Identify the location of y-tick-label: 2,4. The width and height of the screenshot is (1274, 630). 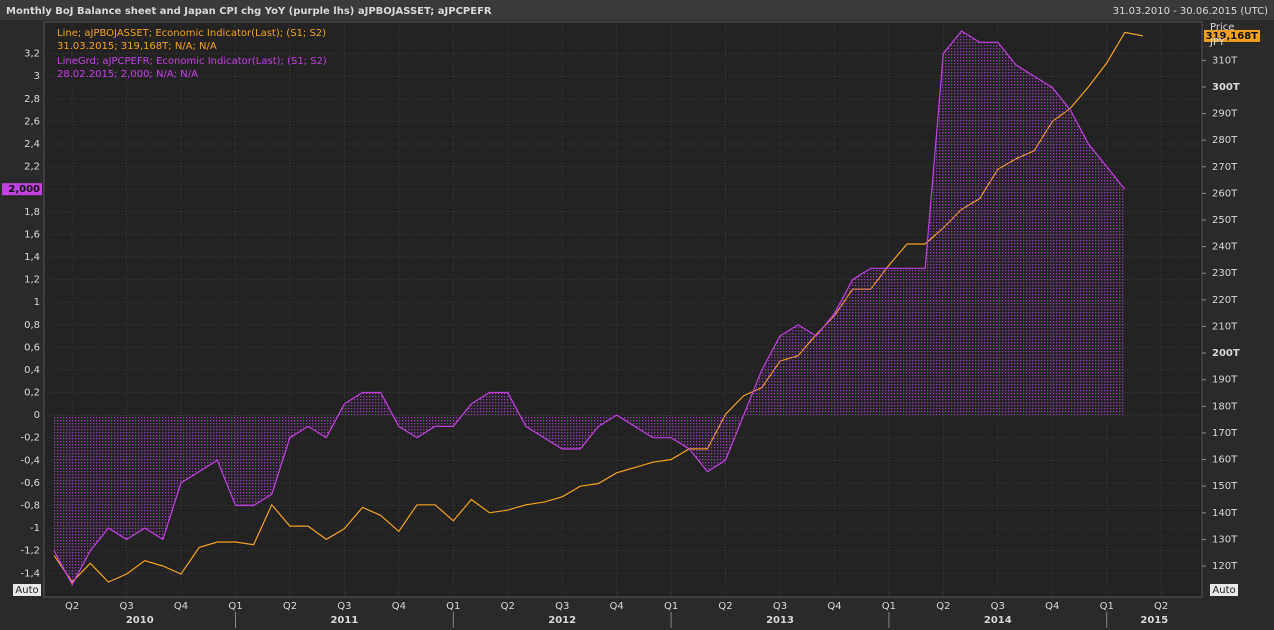
(32, 144).